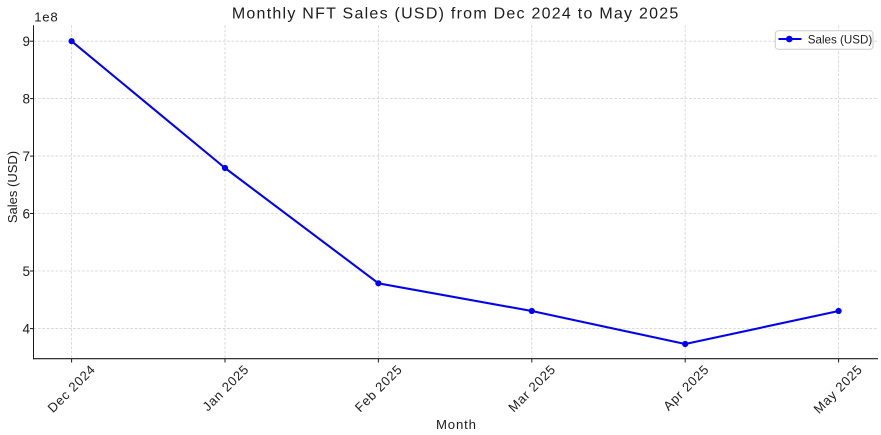 The width and height of the screenshot is (881, 435). Describe the element at coordinates (26, 271) in the screenshot. I see `svg-text: 5` at that location.